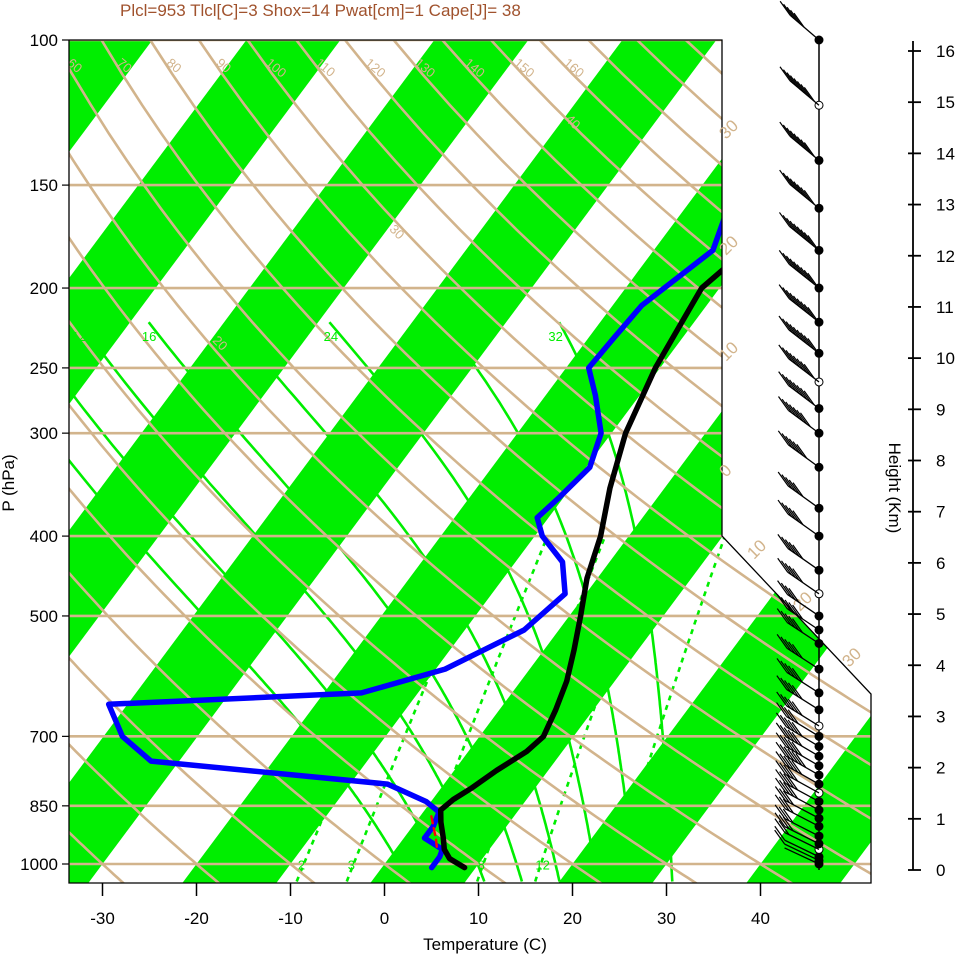 The height and width of the screenshot is (957, 961). I want to click on height-tick-label: 8, so click(940, 461).